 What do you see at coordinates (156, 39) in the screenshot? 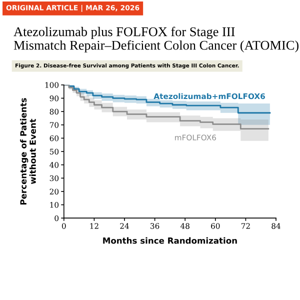
I see `chart-title: Atezolizumab plus FOLFOX for Stage III Mismatch Repair–Deficient Colon Cancer (ATOMIC)` at bounding box center [156, 39].